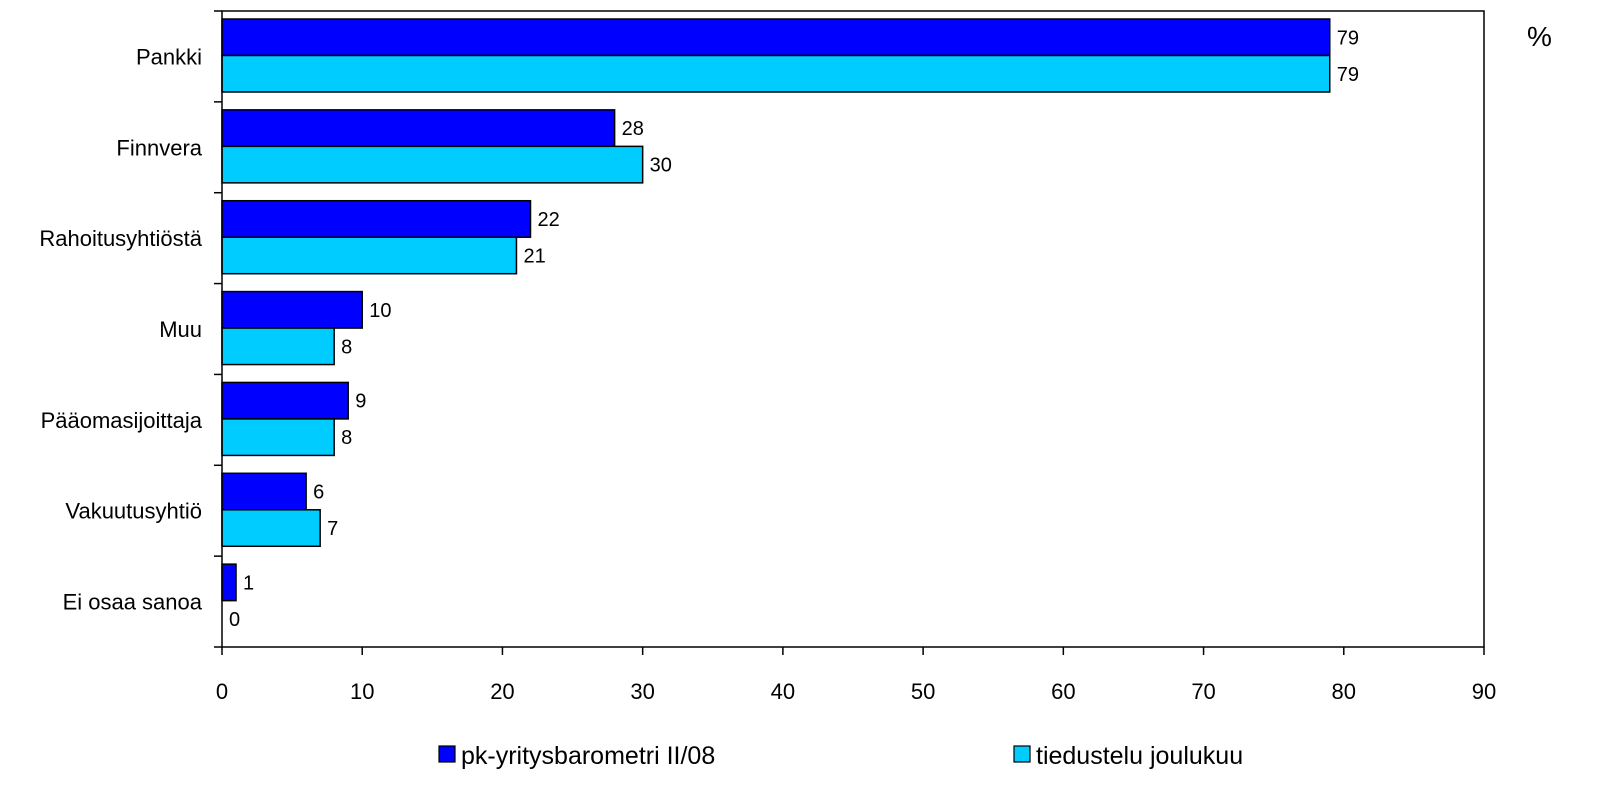  What do you see at coordinates (318, 493) in the screenshot?
I see `data-label: 6` at bounding box center [318, 493].